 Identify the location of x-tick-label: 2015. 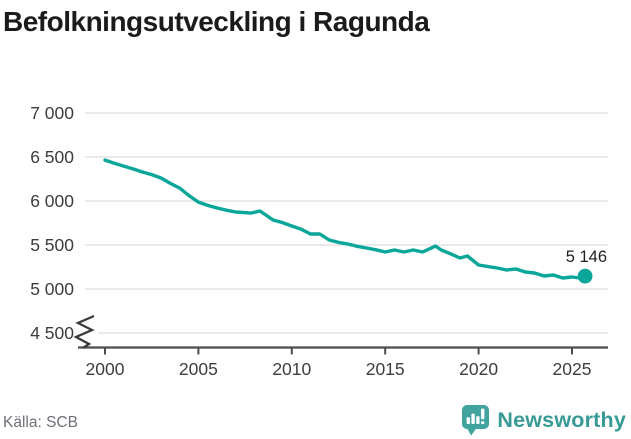
(385, 369).